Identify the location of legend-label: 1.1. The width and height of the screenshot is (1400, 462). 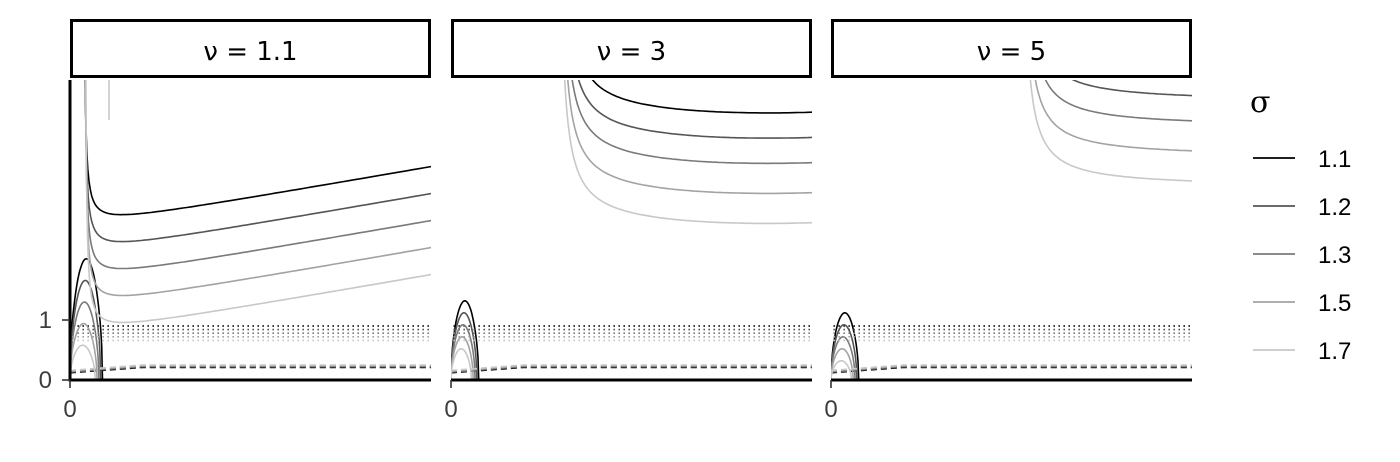
(1334, 159).